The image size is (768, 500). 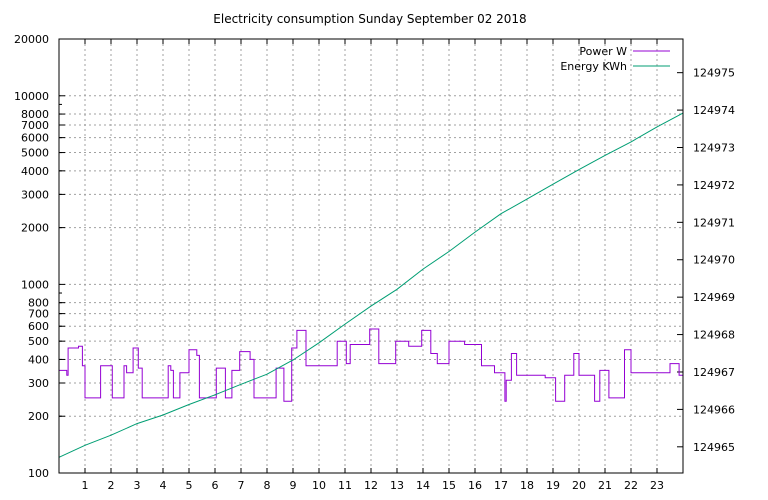 I want to click on legend: Power W Energy KWh, so click(x=615, y=59).